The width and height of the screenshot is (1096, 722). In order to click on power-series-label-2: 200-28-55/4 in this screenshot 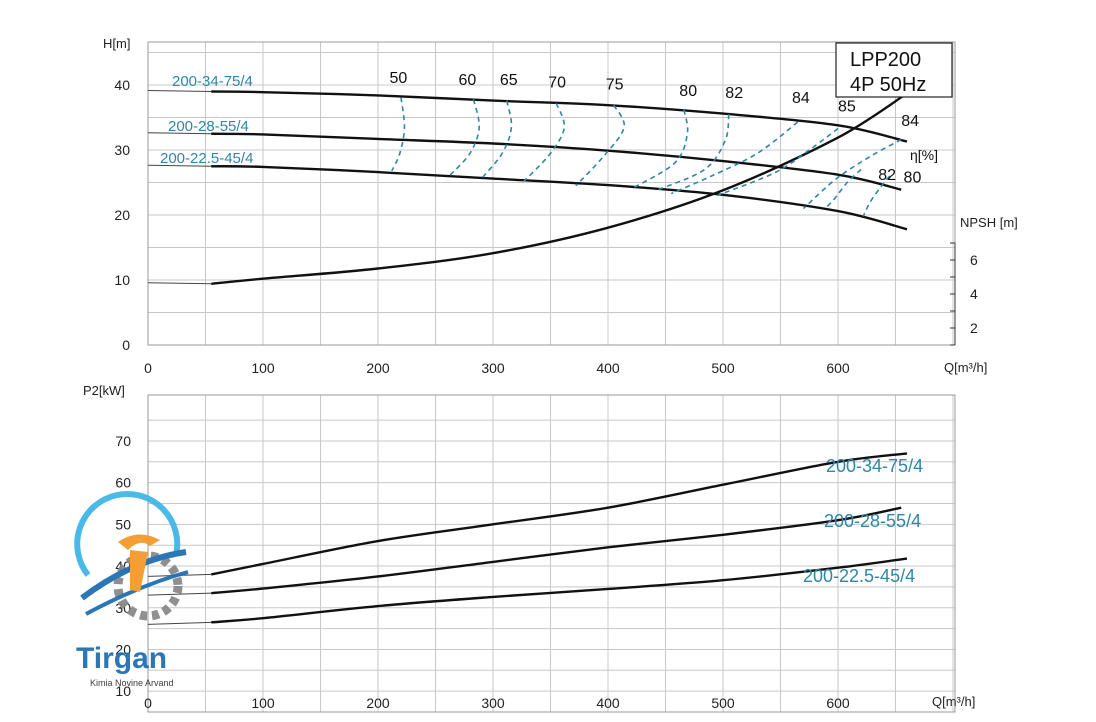, I will do `click(872, 521)`.